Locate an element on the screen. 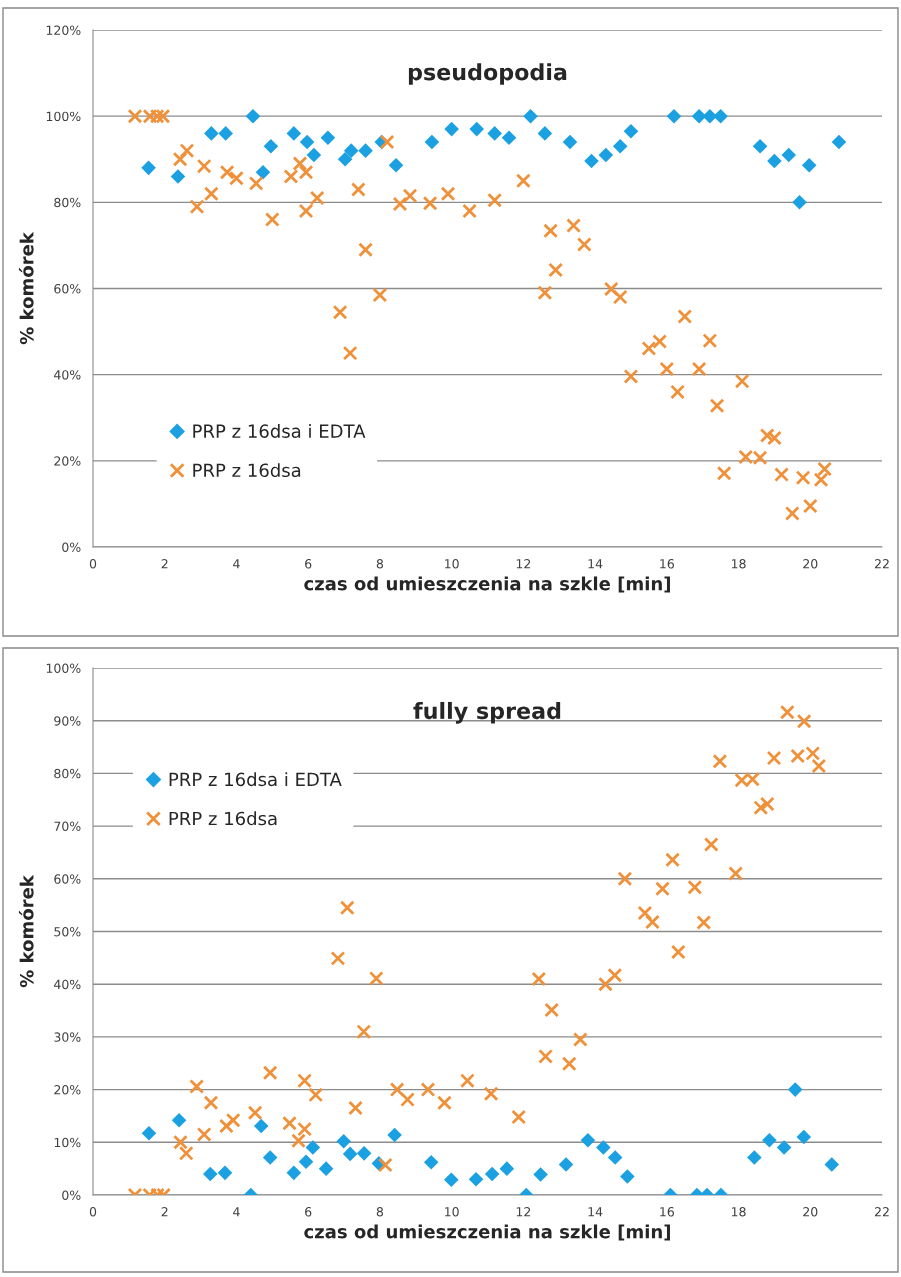 This screenshot has height=1277, width=901. y-tick-label: 60% is located at coordinates (67, 288).